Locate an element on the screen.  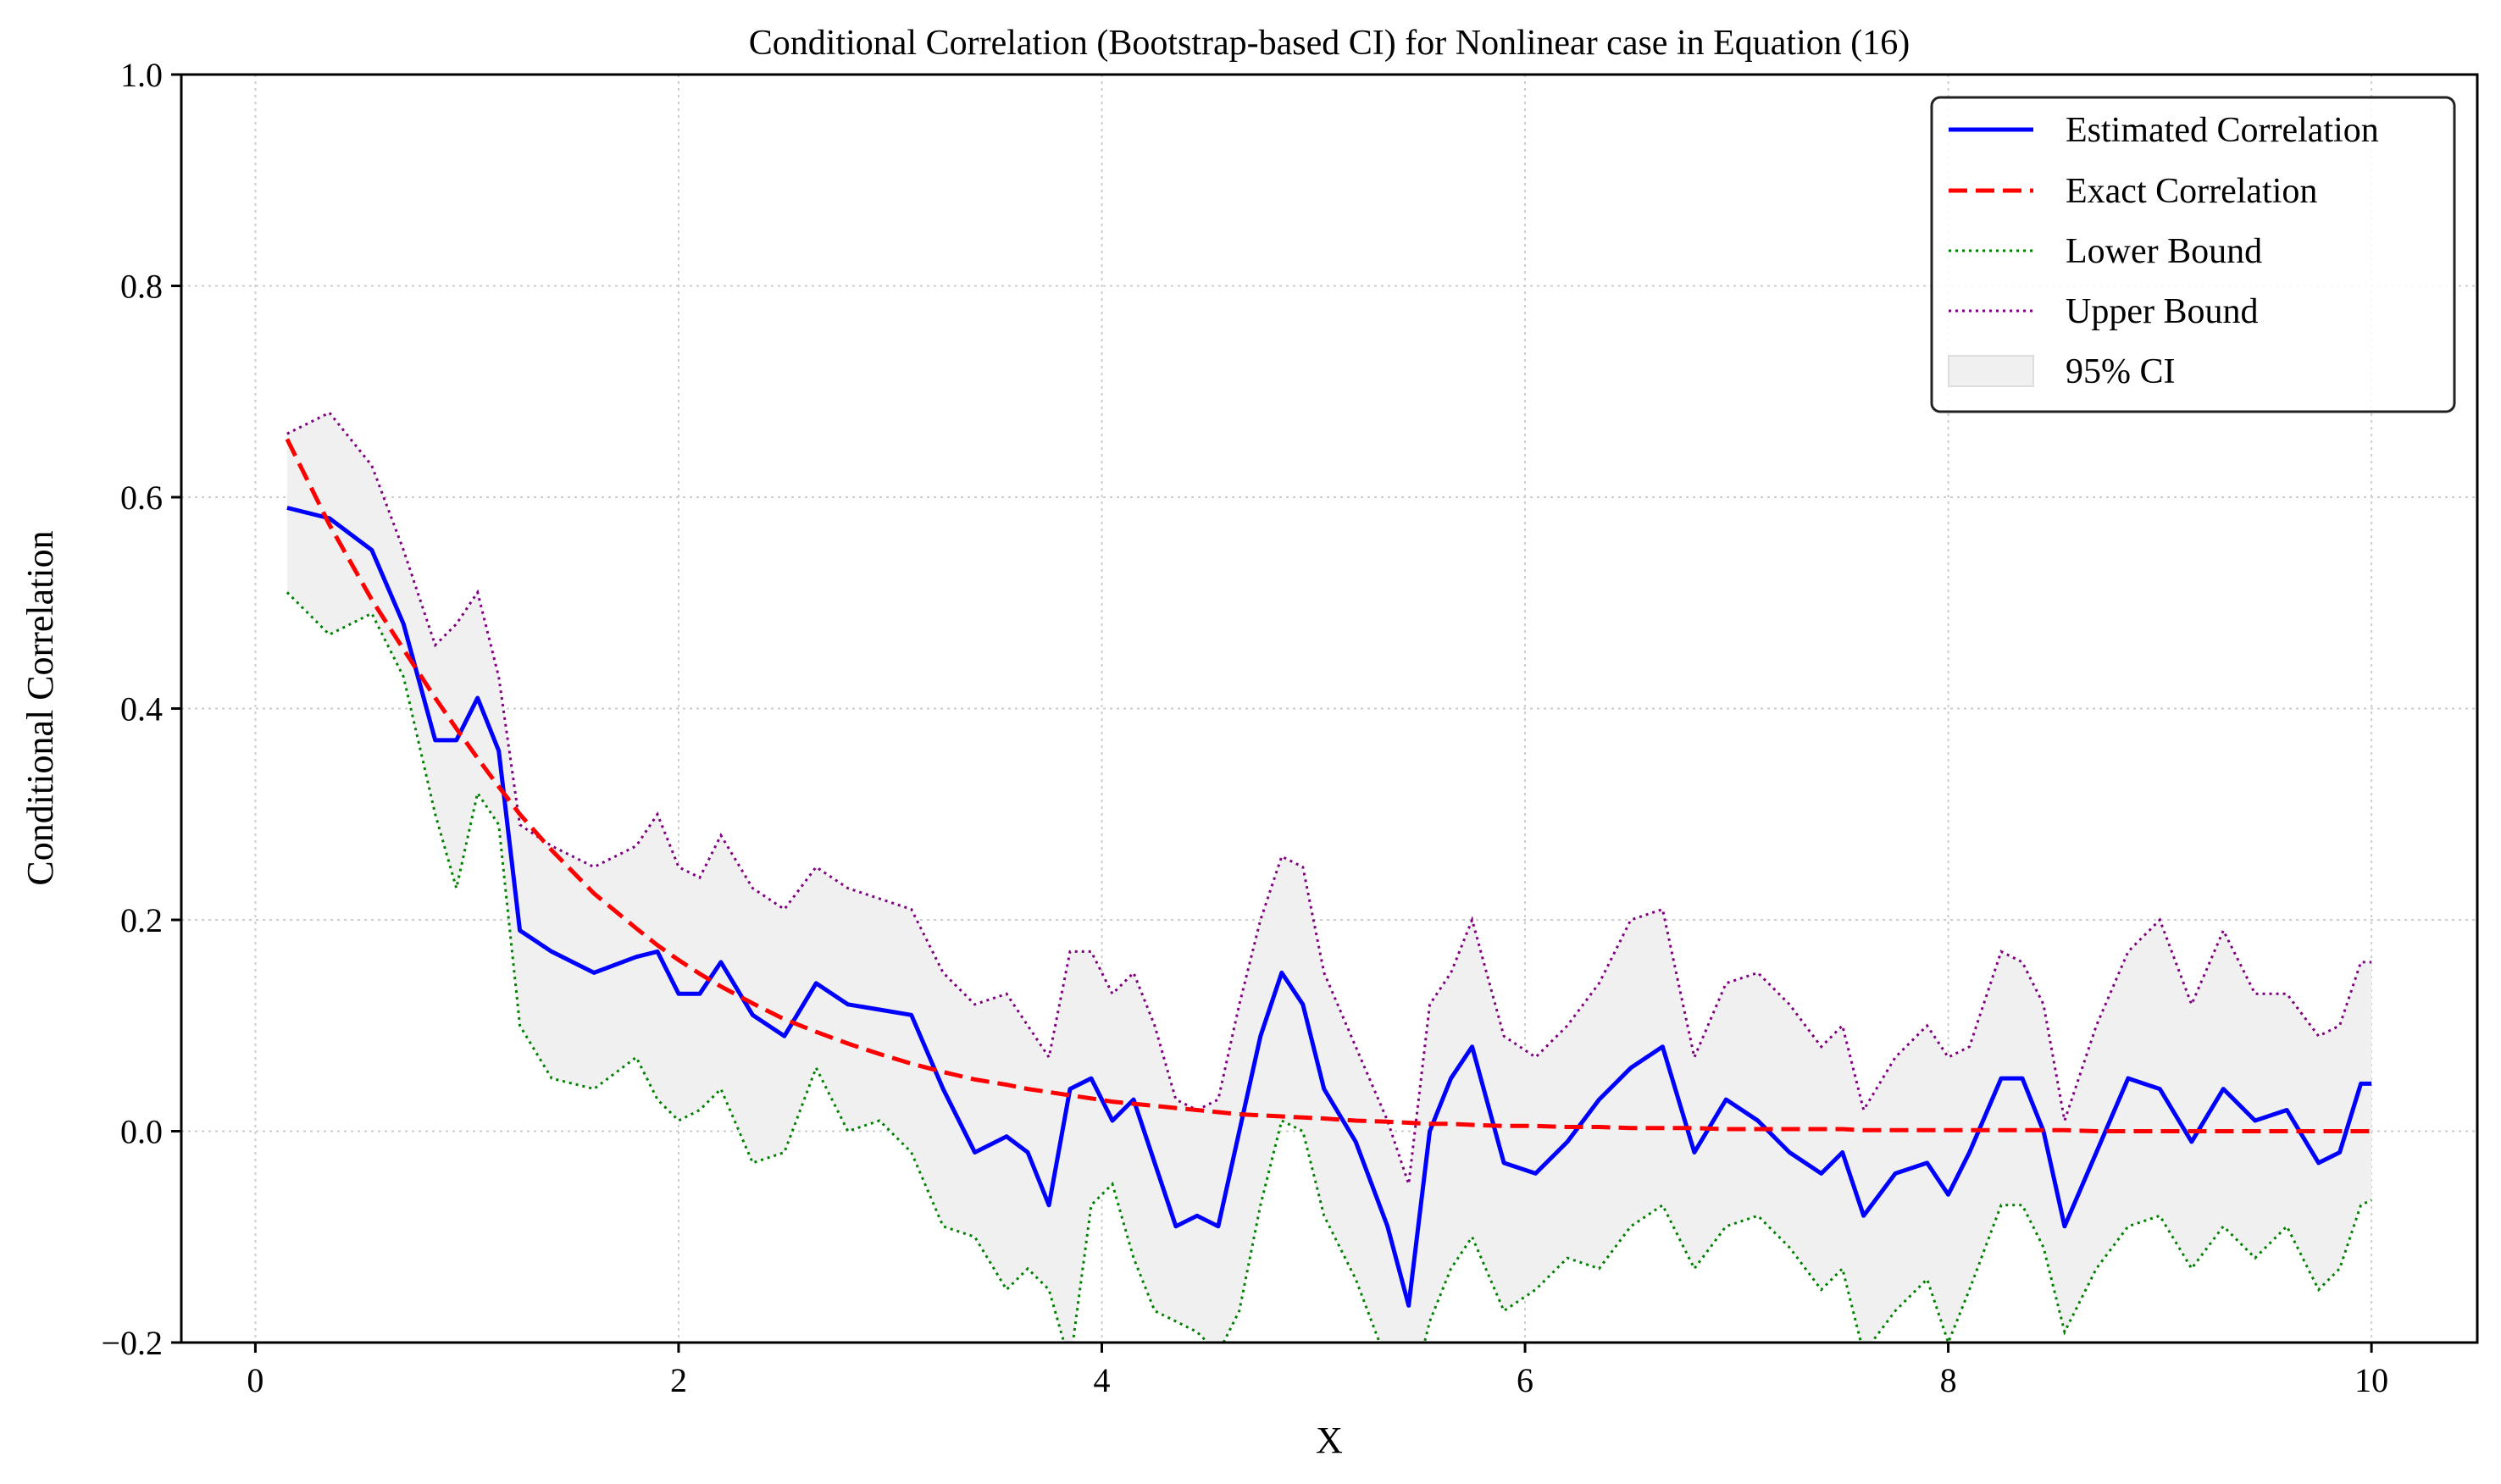
y-tick-label: 0.4 is located at coordinates (141, 709).